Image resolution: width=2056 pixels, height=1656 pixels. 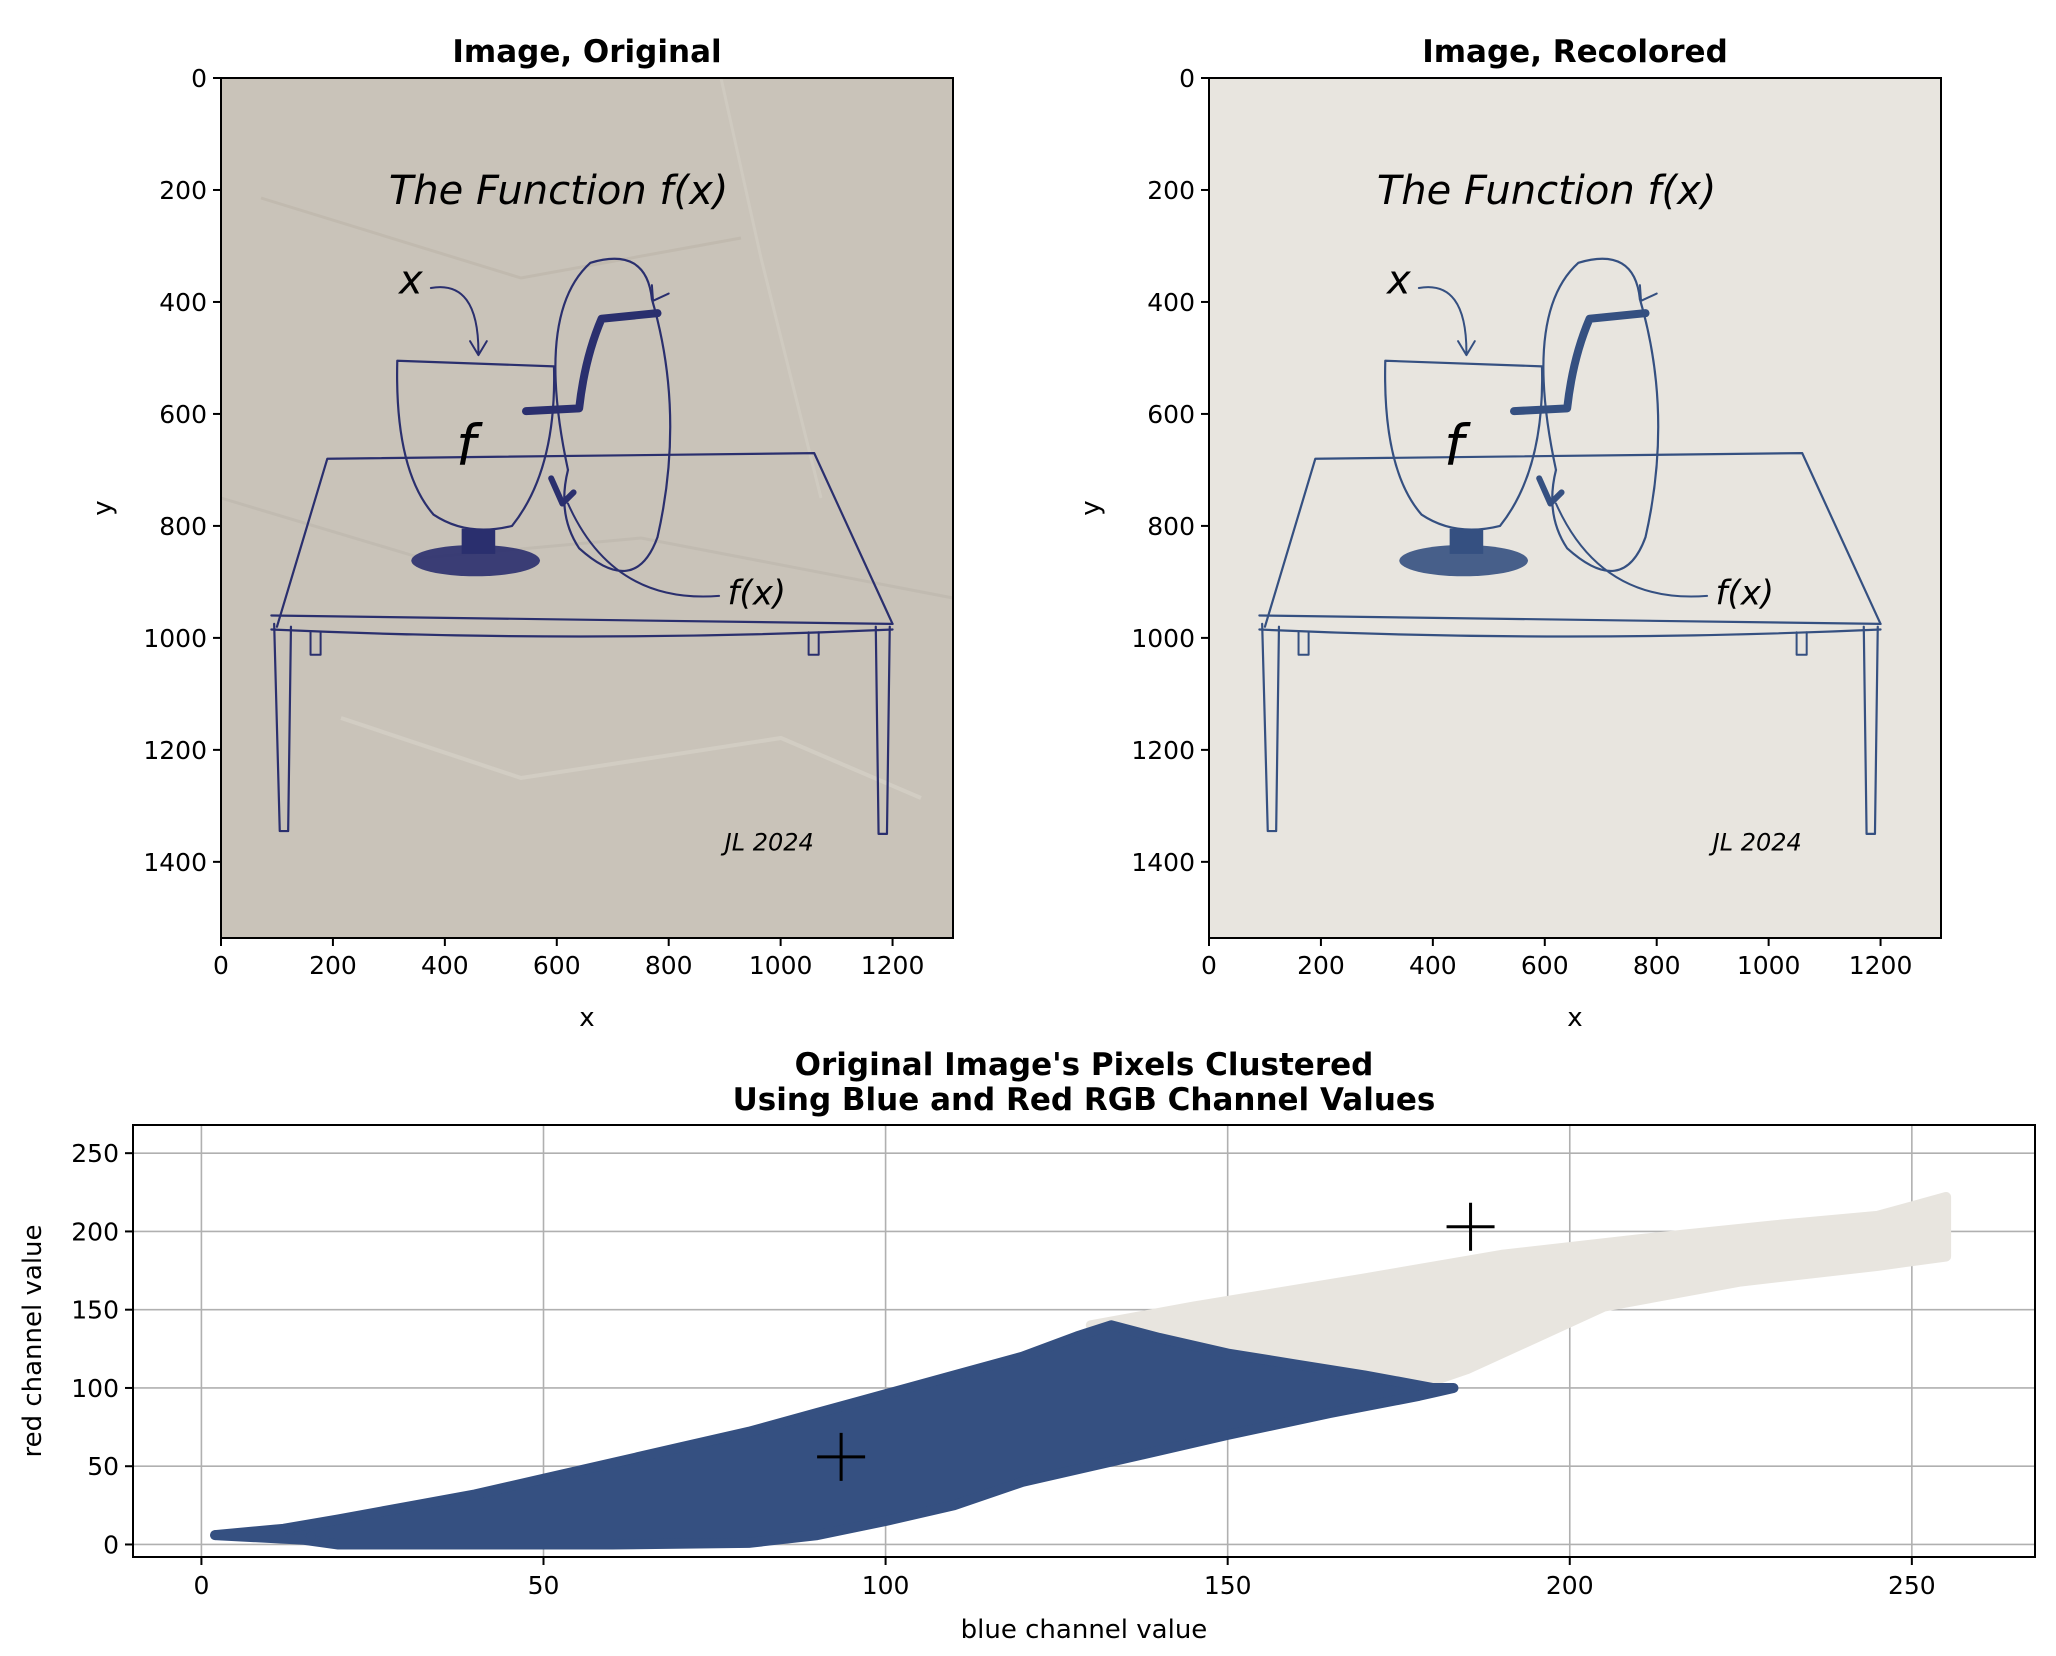 What do you see at coordinates (1171, 302) in the screenshot?
I see `y-tick-label: 400` at bounding box center [1171, 302].